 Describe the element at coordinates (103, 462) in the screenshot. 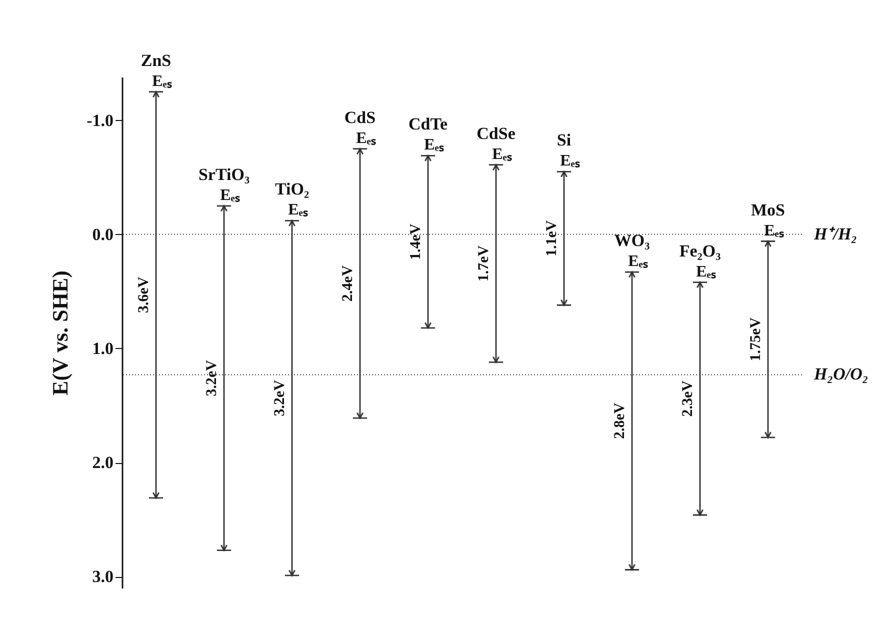

I see `y-tick-label: 2.0` at that location.